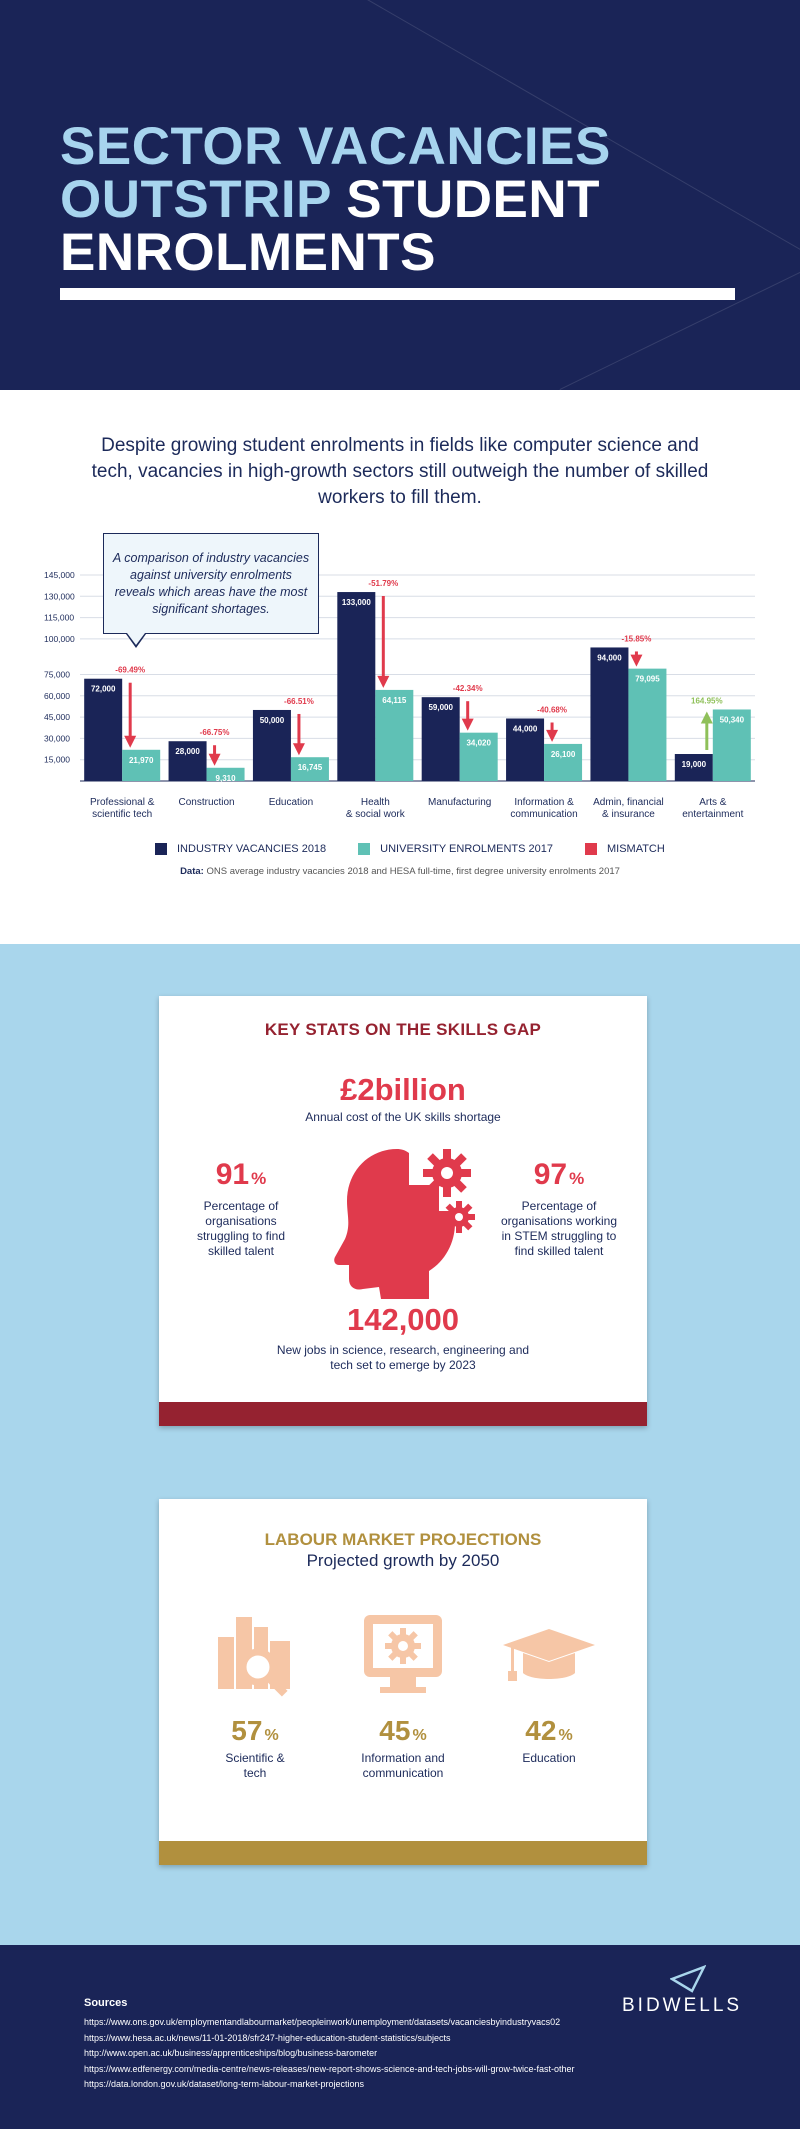  I want to click on x-category-label: Health, so click(375, 802).